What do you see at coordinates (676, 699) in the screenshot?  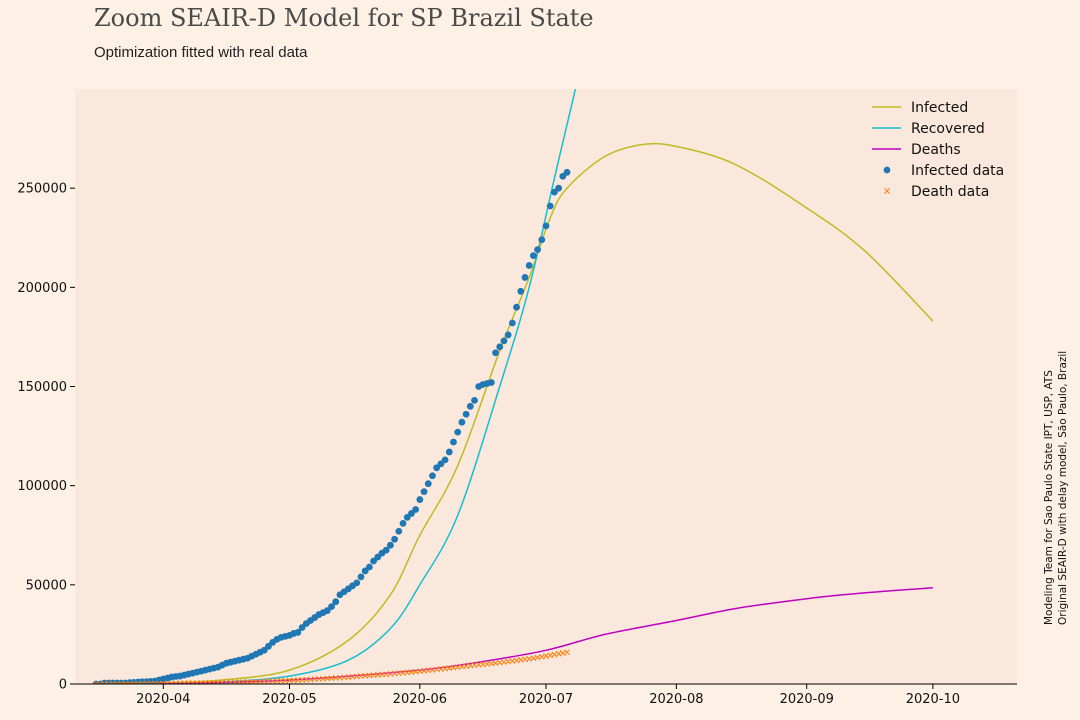 I see `x-tick-label: 2020-08` at bounding box center [676, 699].